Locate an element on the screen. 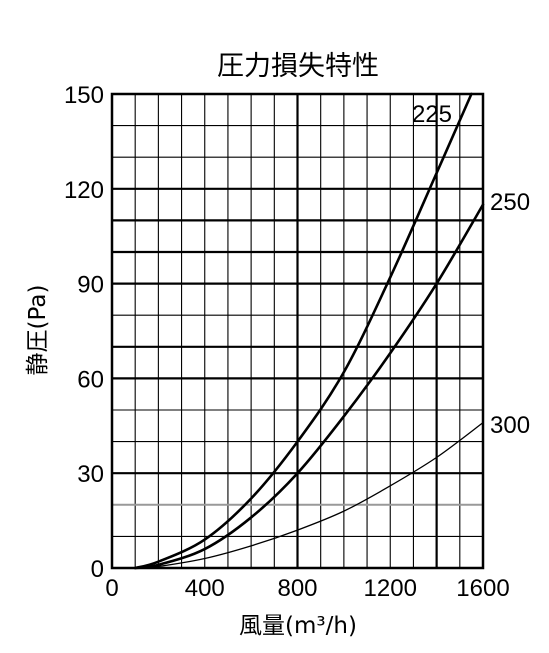  y-tick-label: 30 is located at coordinates (90, 474).